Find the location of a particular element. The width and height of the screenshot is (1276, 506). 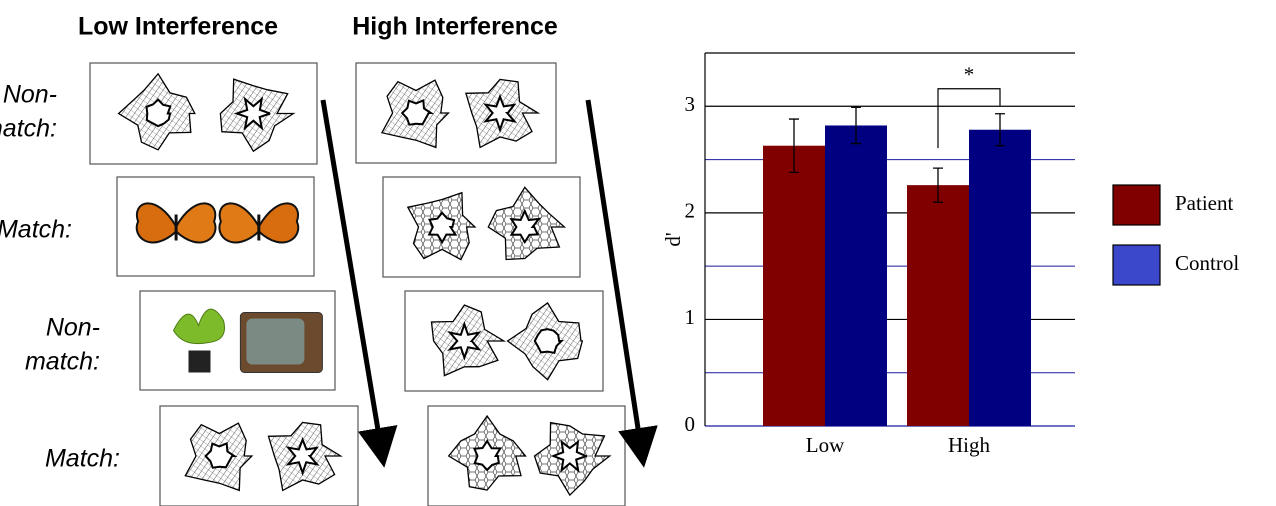

y-tick-label: 3 is located at coordinates (690, 104).